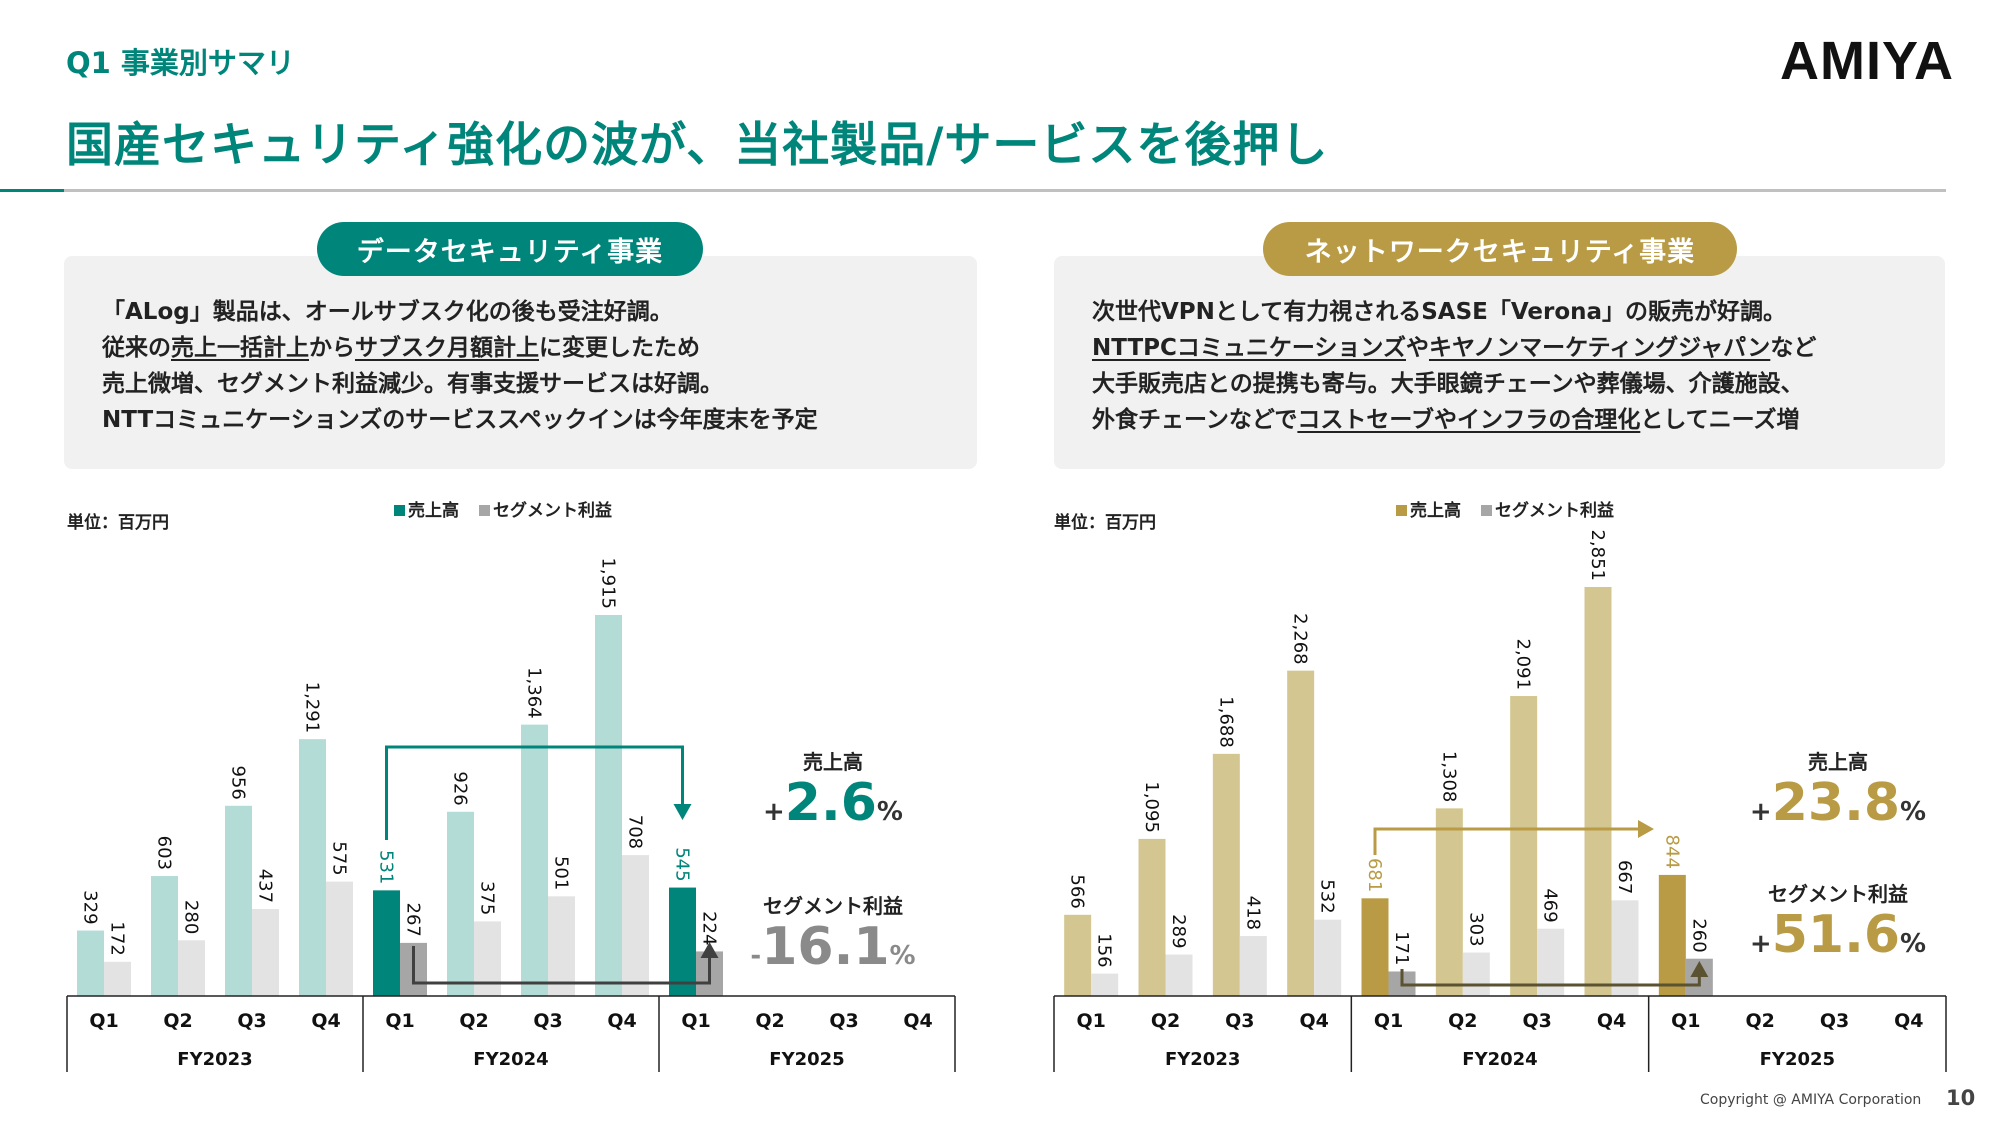 This screenshot has width=2000, height=1125. What do you see at coordinates (1417, 348) in the screenshot?
I see `text-segment: や` at bounding box center [1417, 348].